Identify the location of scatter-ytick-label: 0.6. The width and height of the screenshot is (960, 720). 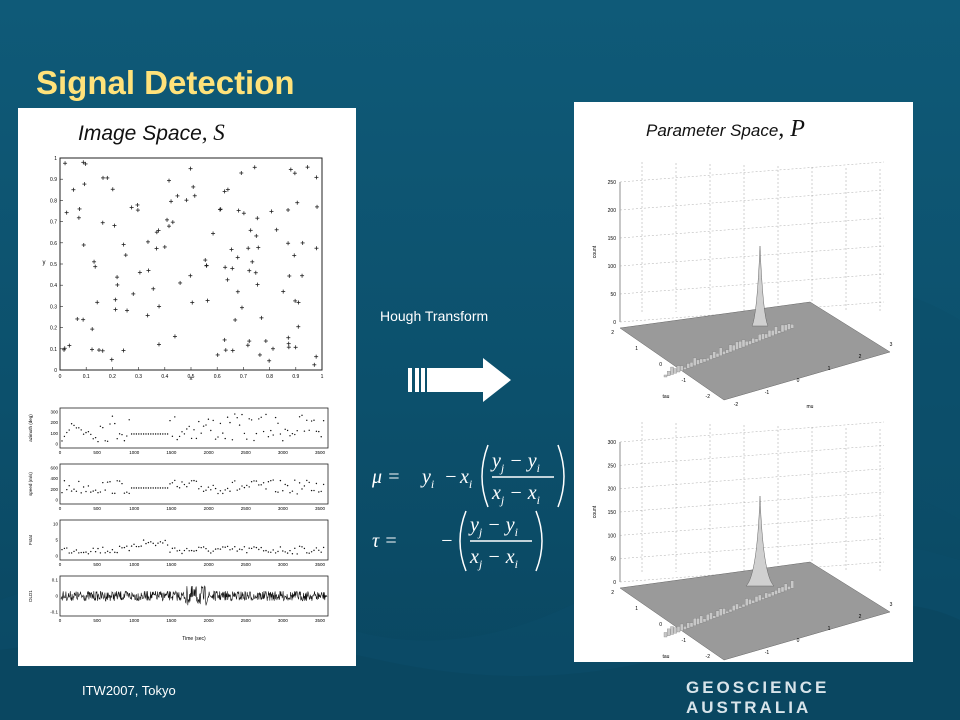
(53, 244).